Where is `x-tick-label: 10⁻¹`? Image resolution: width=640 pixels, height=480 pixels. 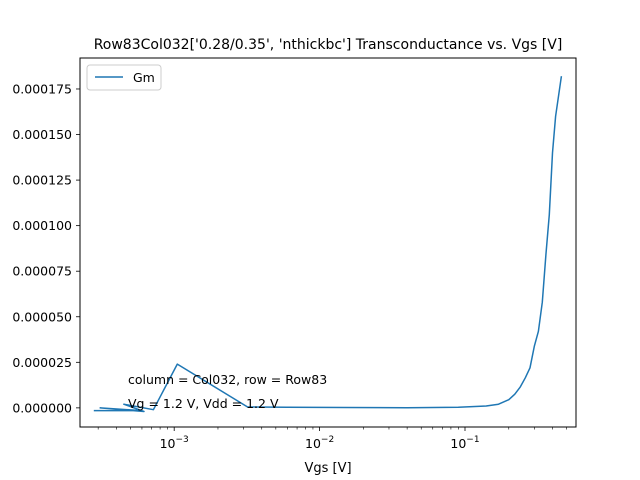 x-tick-label: 10⁻¹ is located at coordinates (464, 443).